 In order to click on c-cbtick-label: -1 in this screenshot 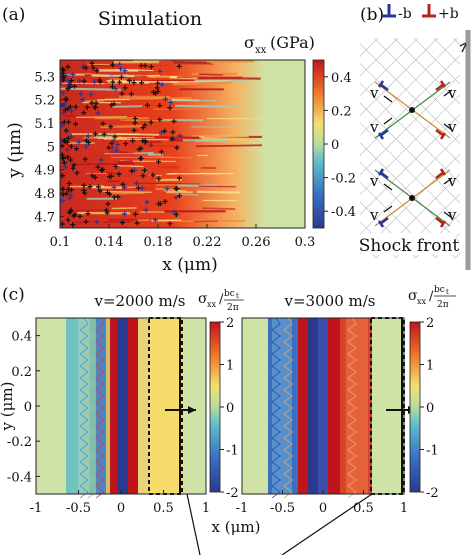, I will do `click(432, 451)`.